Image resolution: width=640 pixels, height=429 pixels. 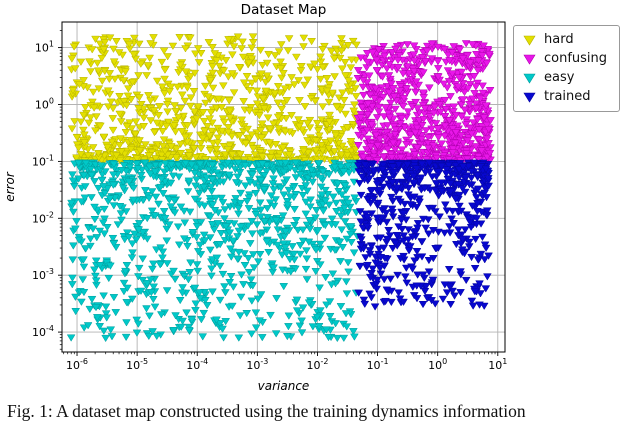 What do you see at coordinates (424, 102) in the screenshot?
I see `series-confusing` at bounding box center [424, 102].